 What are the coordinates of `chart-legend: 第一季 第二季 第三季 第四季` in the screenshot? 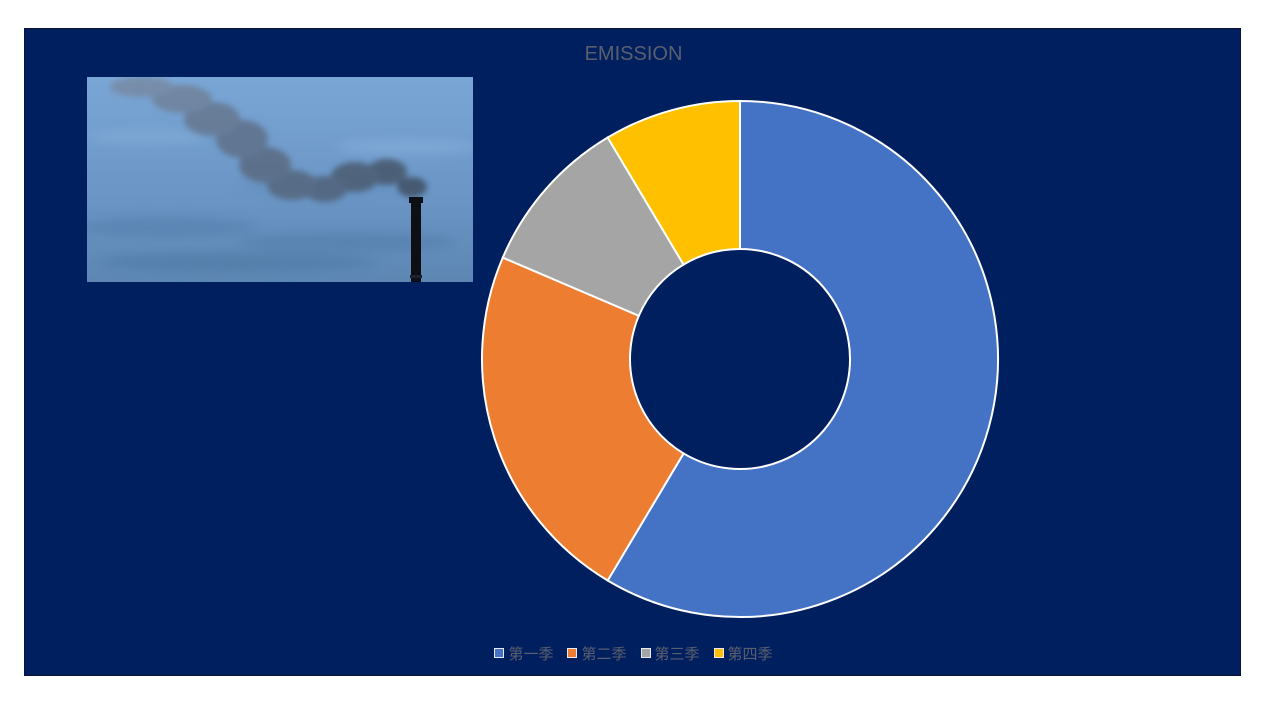 It's located at (632, 653).